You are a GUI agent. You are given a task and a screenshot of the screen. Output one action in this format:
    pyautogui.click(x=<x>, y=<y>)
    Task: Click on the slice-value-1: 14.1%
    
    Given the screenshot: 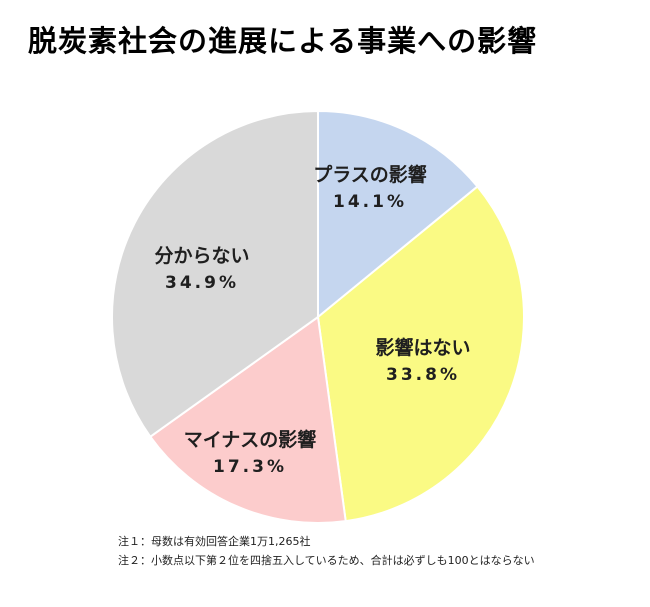 What is the action you would take?
    pyautogui.click(x=370, y=202)
    